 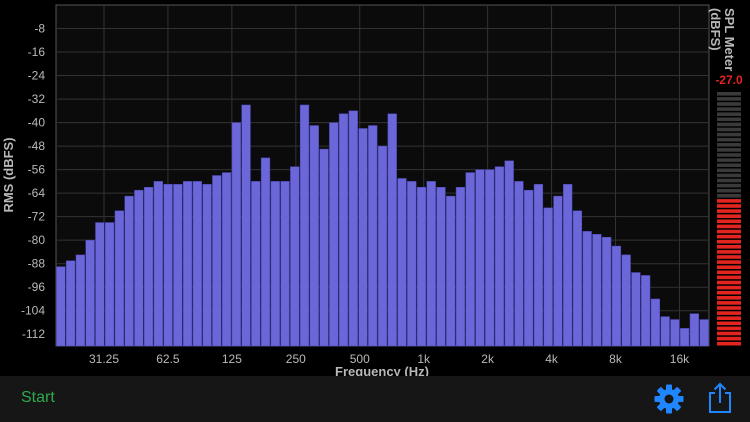 What do you see at coordinates (360, 359) in the screenshot?
I see `x-tick-label: 500` at bounding box center [360, 359].